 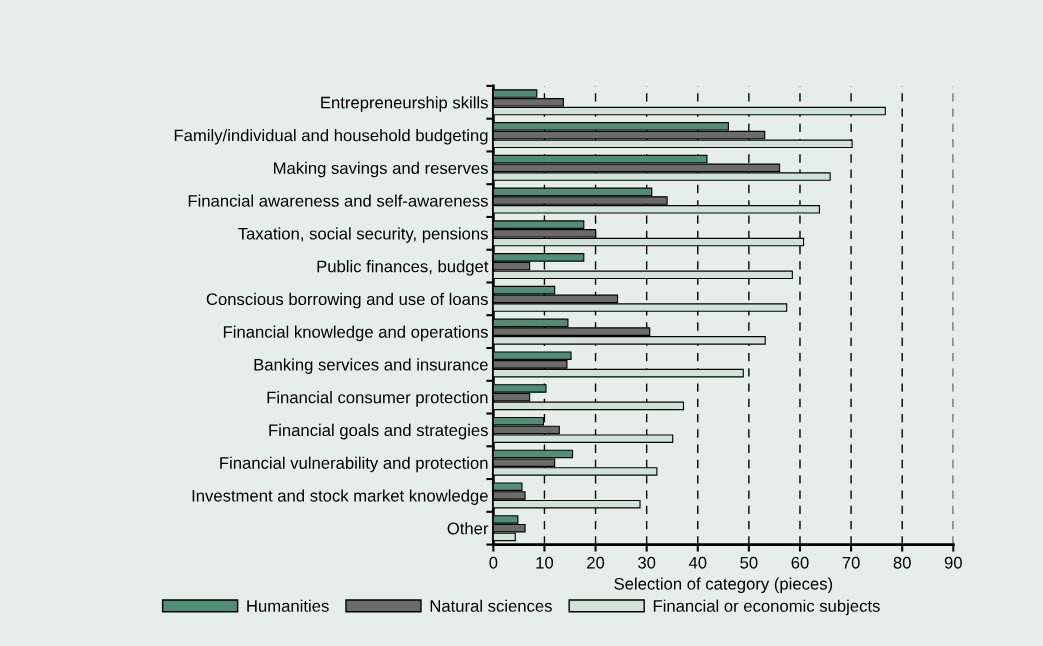 What do you see at coordinates (766, 607) in the screenshot?
I see `legend-label: Financial or economic subjects` at bounding box center [766, 607].